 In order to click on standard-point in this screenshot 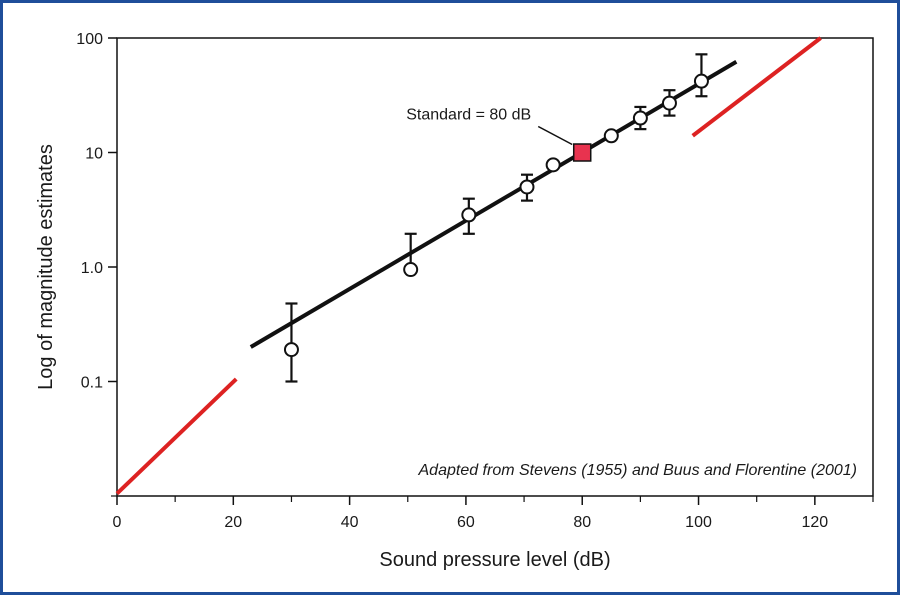, I will do `click(582, 152)`.